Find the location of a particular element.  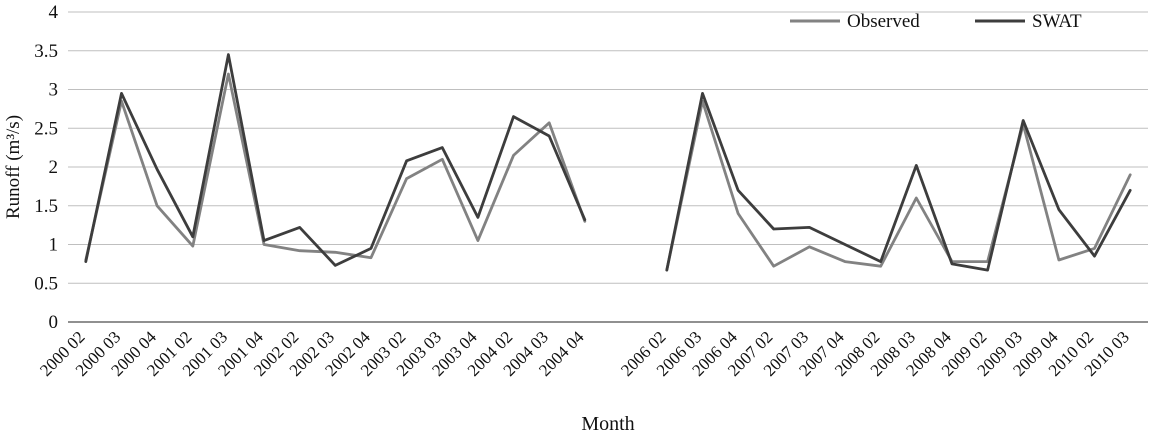

y-tick-label: 0 is located at coordinates (54, 322).